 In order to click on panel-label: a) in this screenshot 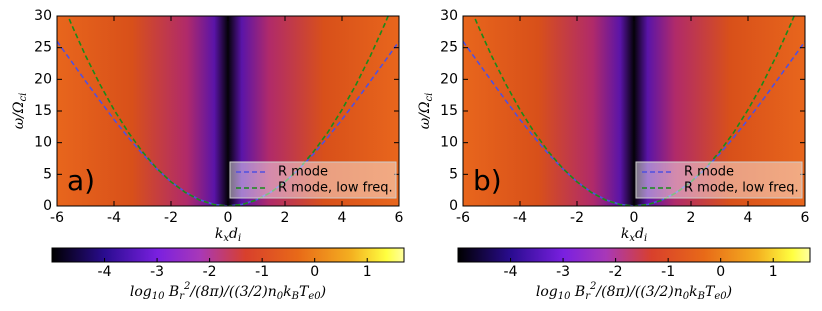, I will do `click(81, 180)`.